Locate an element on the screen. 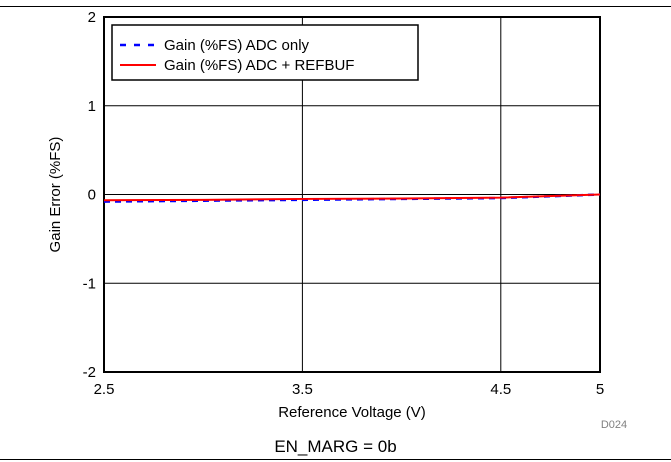 The image size is (671, 462). bottom-rule is located at coordinates (335, 459).